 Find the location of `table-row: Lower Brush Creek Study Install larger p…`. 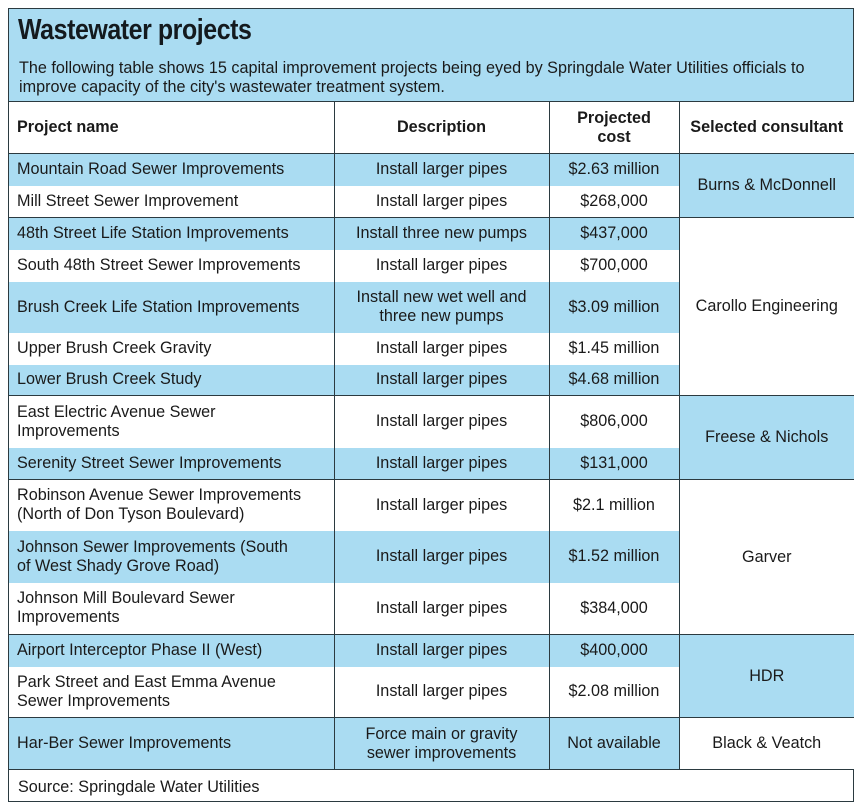

table-row: Lower Brush Creek Study Install larger p… is located at coordinates (431, 380).